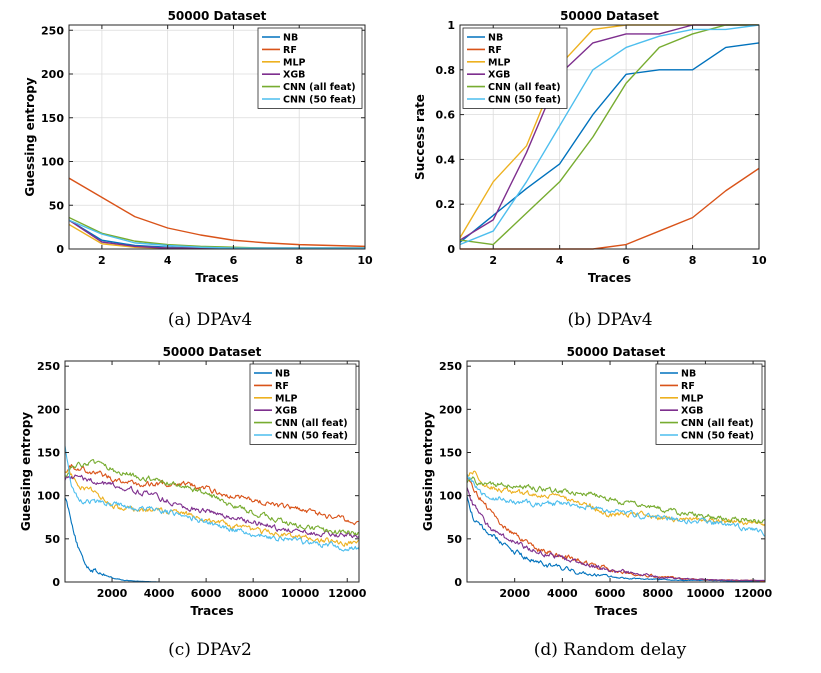 The width and height of the screenshot is (821, 673). Describe the element at coordinates (210, 320) in the screenshot. I see `subfigure-caption: (a) DPAv4` at that location.